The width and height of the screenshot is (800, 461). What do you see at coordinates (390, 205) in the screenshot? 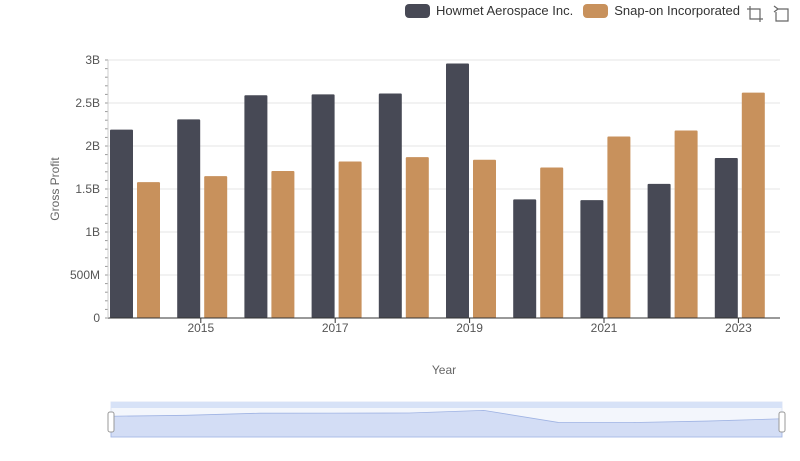
I see `bar-howmet-2018` at bounding box center [390, 205].